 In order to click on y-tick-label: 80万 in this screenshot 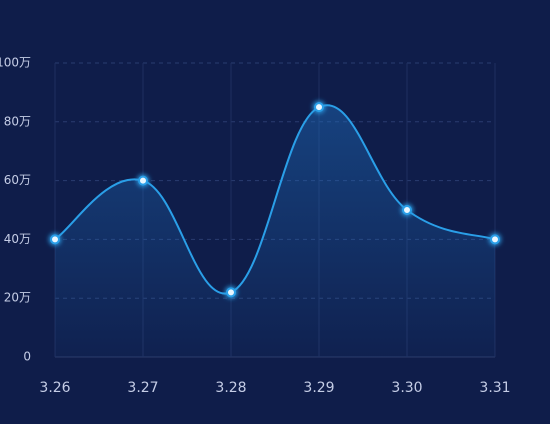, I will do `click(17, 121)`.